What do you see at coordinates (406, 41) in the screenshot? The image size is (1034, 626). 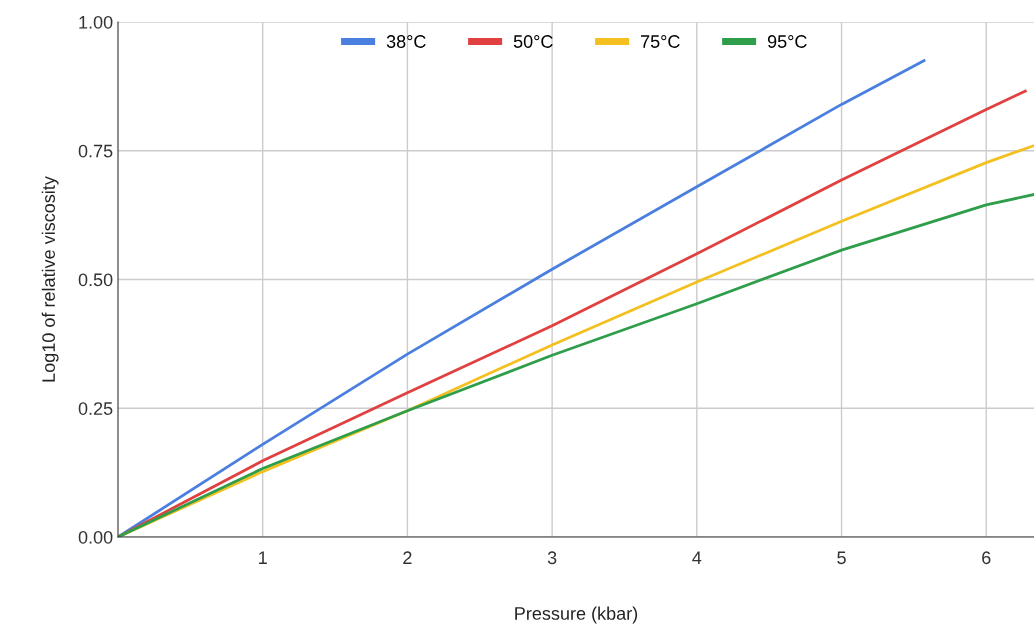 I see `legend-label: 38°C` at bounding box center [406, 41].